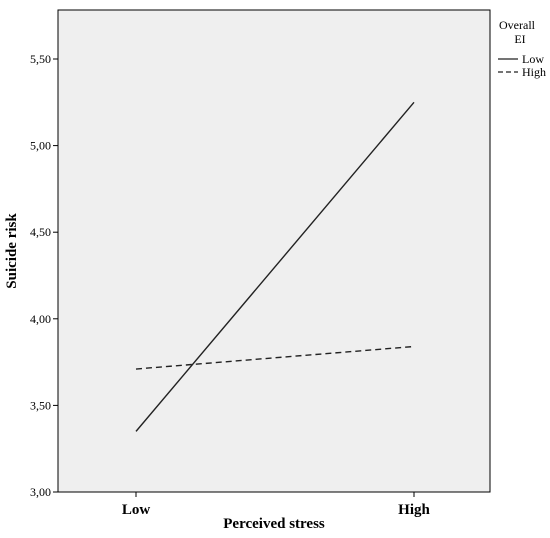 This screenshot has width=550, height=538. Describe the element at coordinates (12, 251) in the screenshot. I see `y-axis-title: Suicide risk` at that location.